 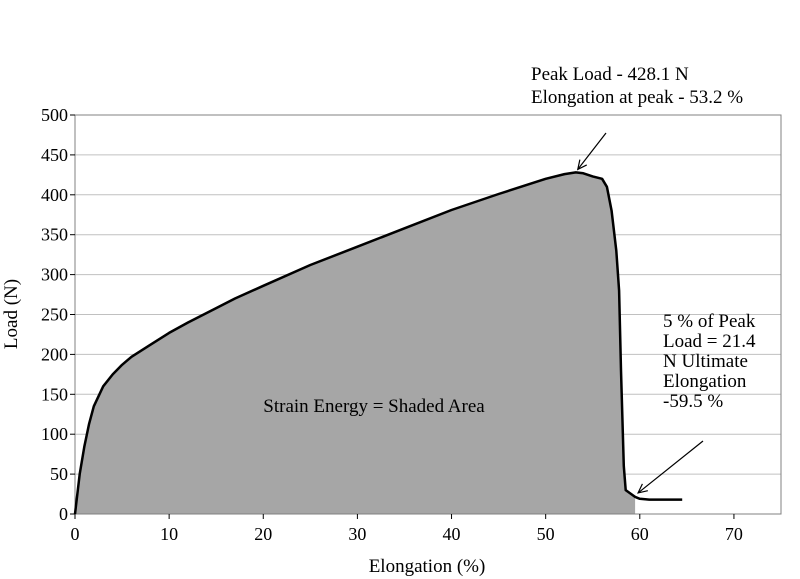 I want to click on annotation-1-line-2: Elongation at peak - 53.2 %, so click(x=637, y=97).